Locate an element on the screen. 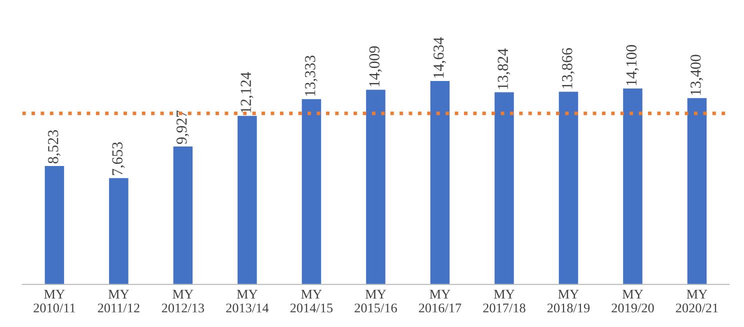 The width and height of the screenshot is (744, 327). data-label: 14,009 is located at coordinates (375, 66).